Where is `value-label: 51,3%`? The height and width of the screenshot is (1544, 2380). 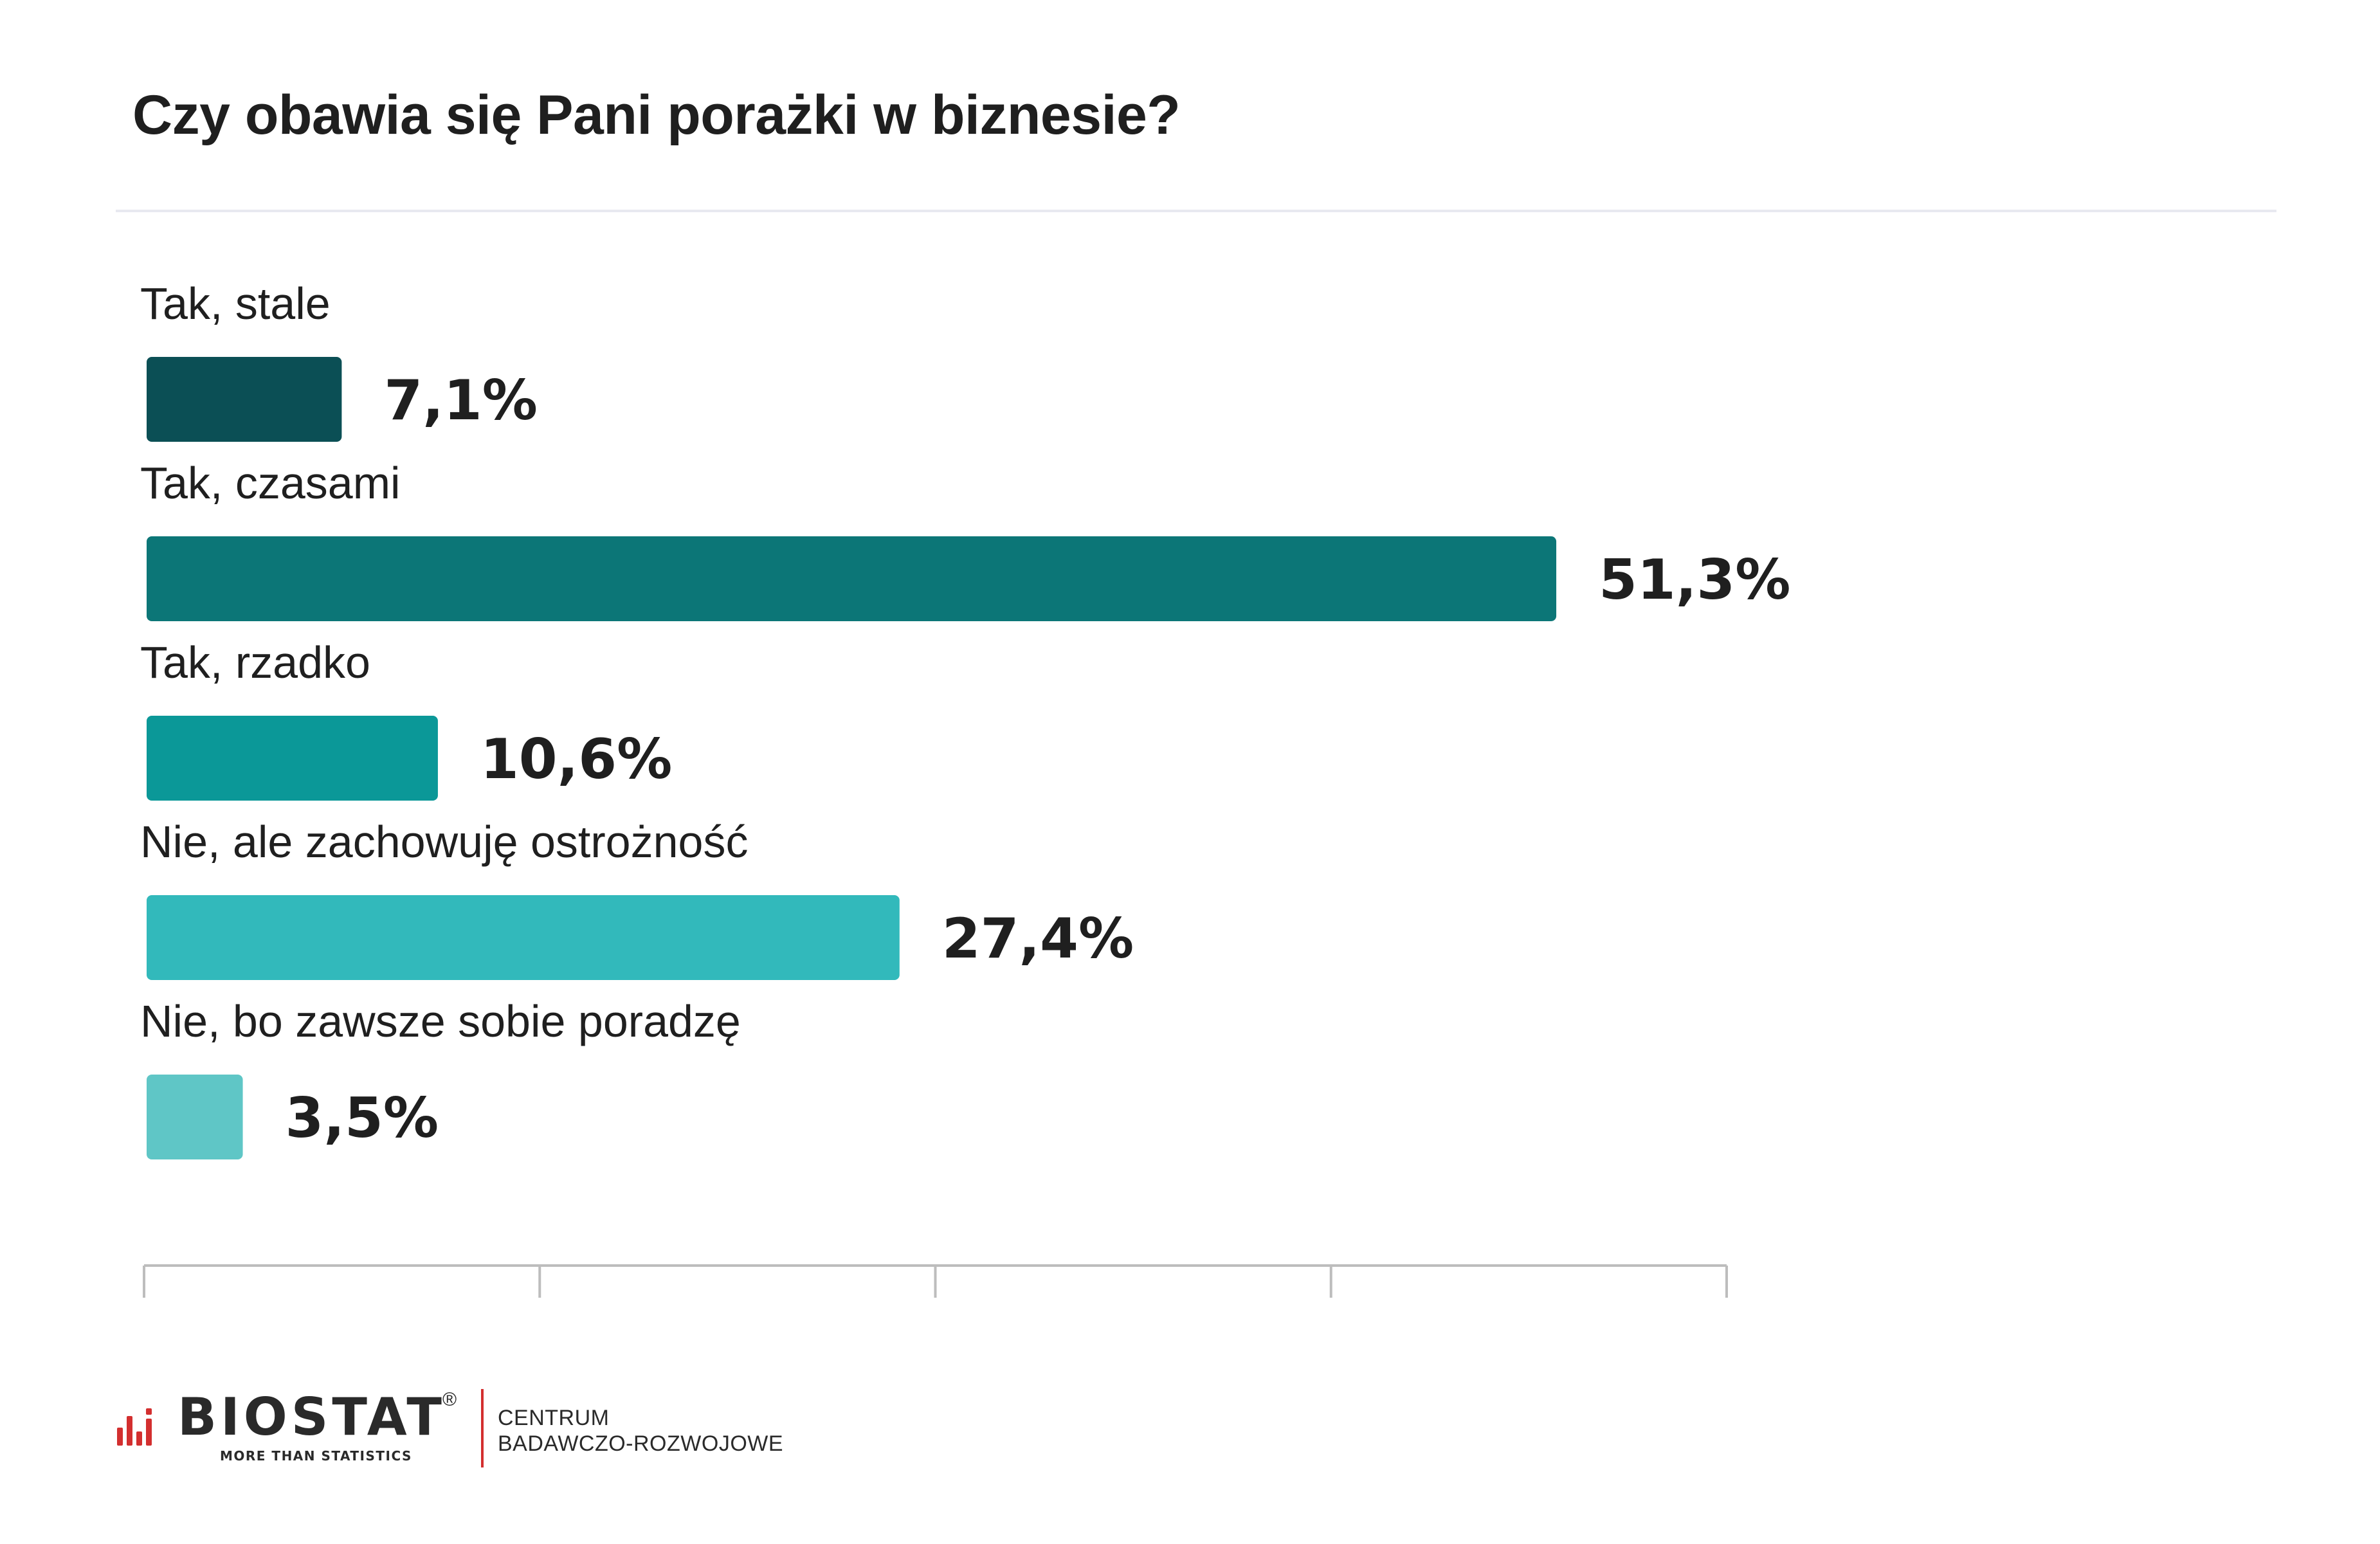
value-label: 51,3% is located at coordinates (1694, 580).